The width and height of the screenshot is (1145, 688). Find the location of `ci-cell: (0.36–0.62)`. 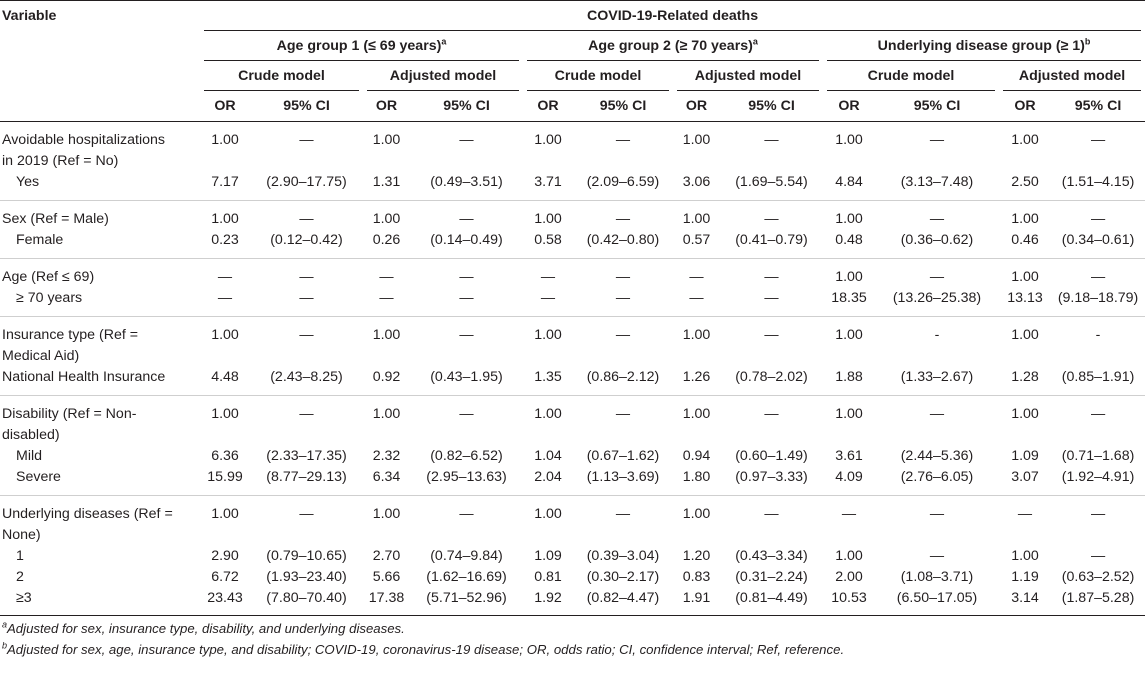

ci-cell: (0.36–0.62) is located at coordinates (937, 244).